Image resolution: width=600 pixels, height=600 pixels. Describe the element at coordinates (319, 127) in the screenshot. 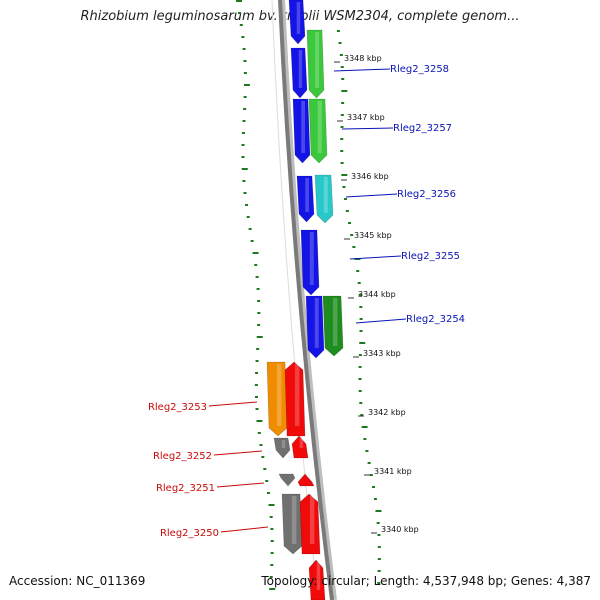

I see `gene-arrow-green-shade` at that location.